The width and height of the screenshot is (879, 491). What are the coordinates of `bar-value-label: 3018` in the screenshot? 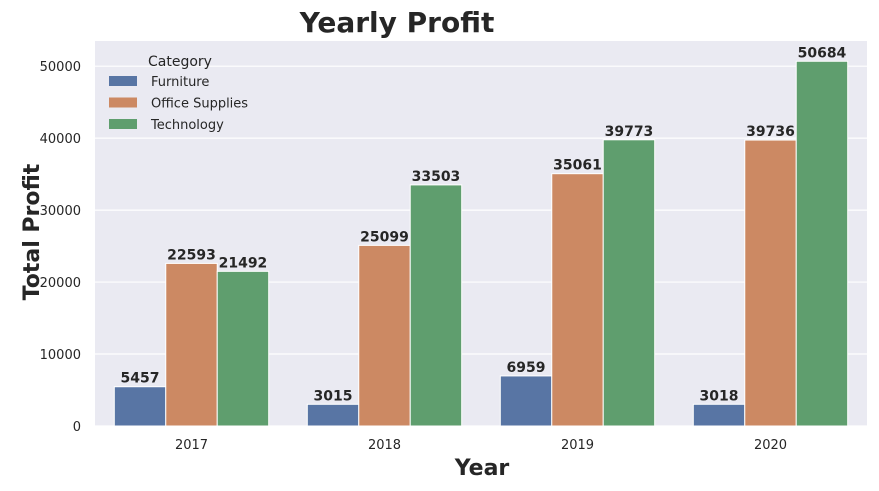 It's located at (719, 396).